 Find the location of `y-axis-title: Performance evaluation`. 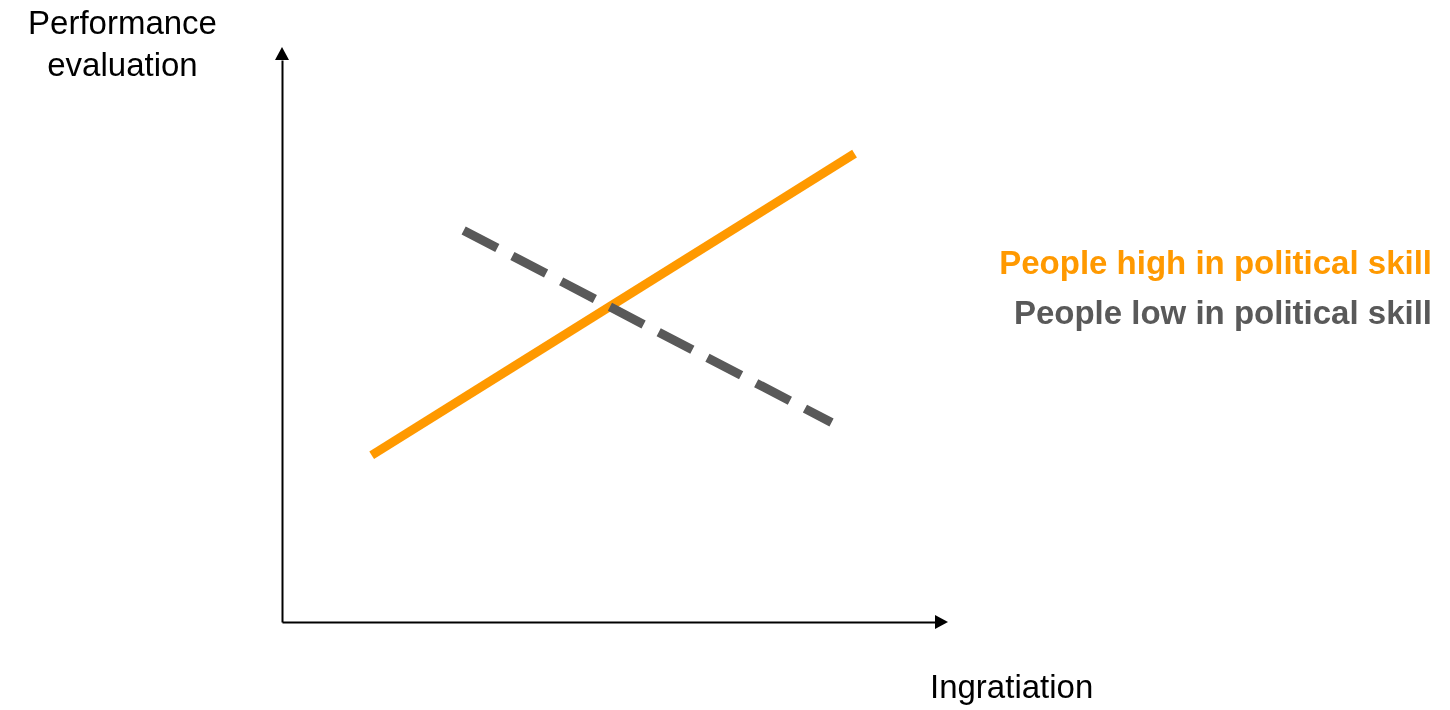

y-axis-title: Performance evaluation is located at coordinates (122, 44).